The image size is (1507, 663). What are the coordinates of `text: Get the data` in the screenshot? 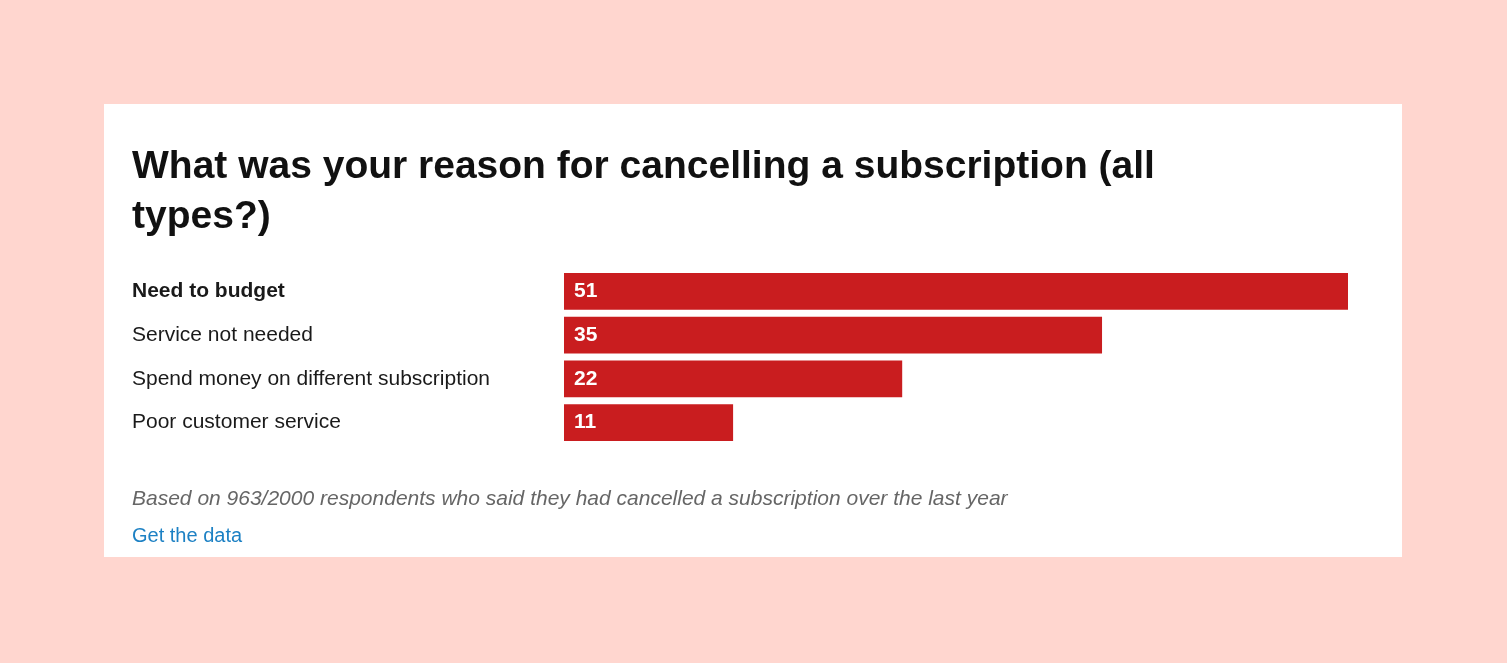 It's located at (187, 535).